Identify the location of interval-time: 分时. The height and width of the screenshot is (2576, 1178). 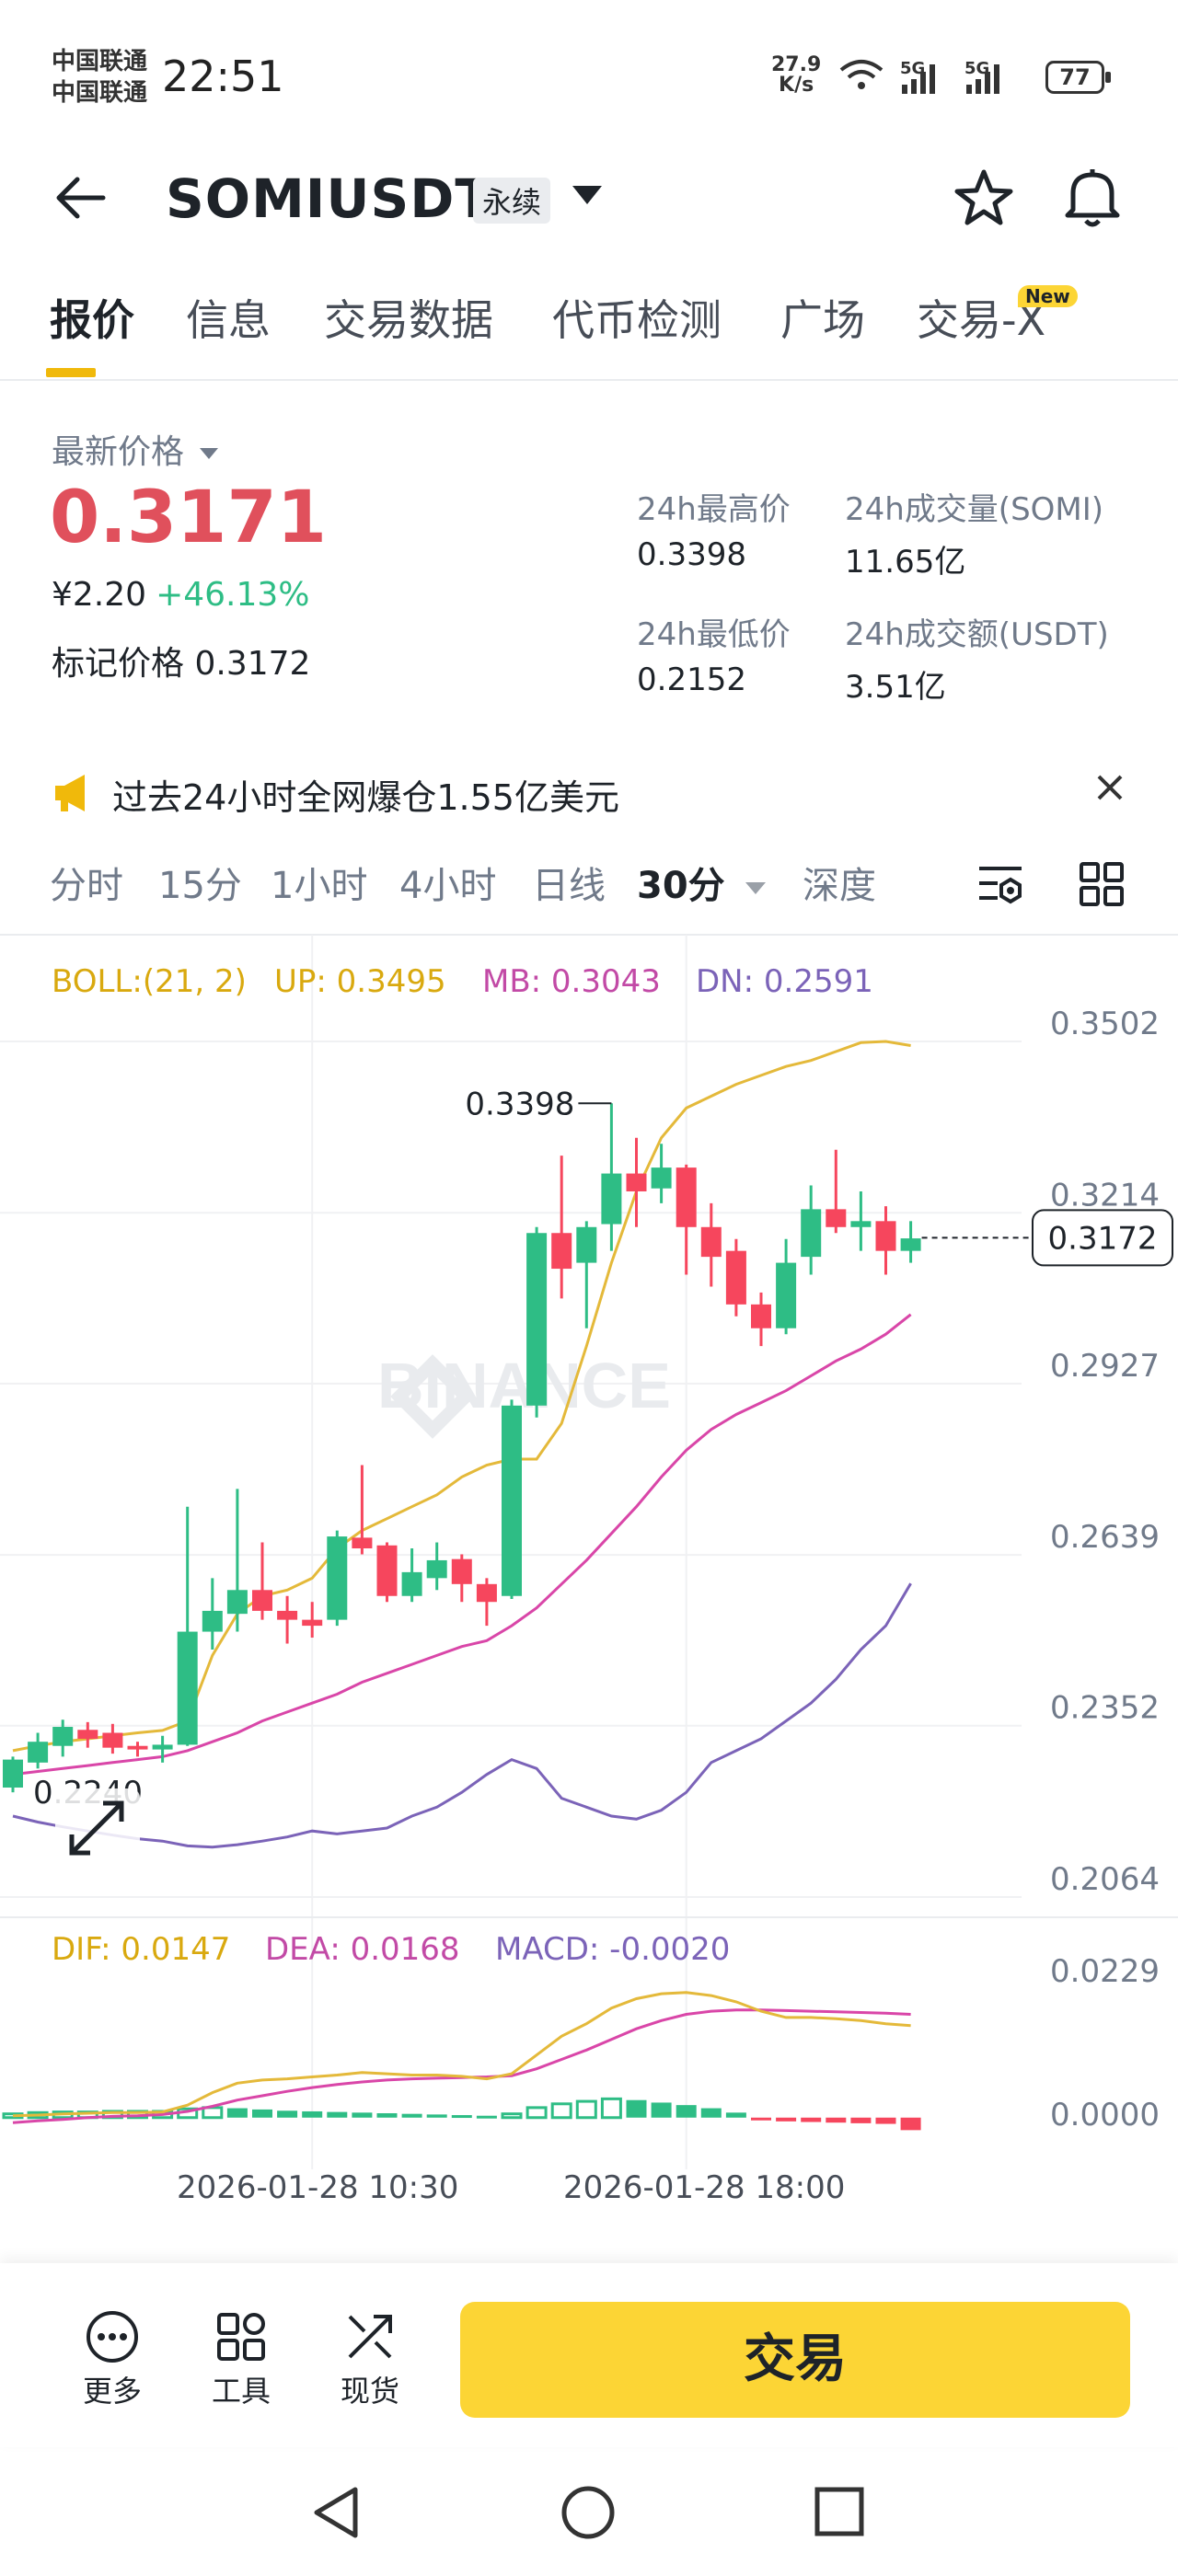
(86, 886).